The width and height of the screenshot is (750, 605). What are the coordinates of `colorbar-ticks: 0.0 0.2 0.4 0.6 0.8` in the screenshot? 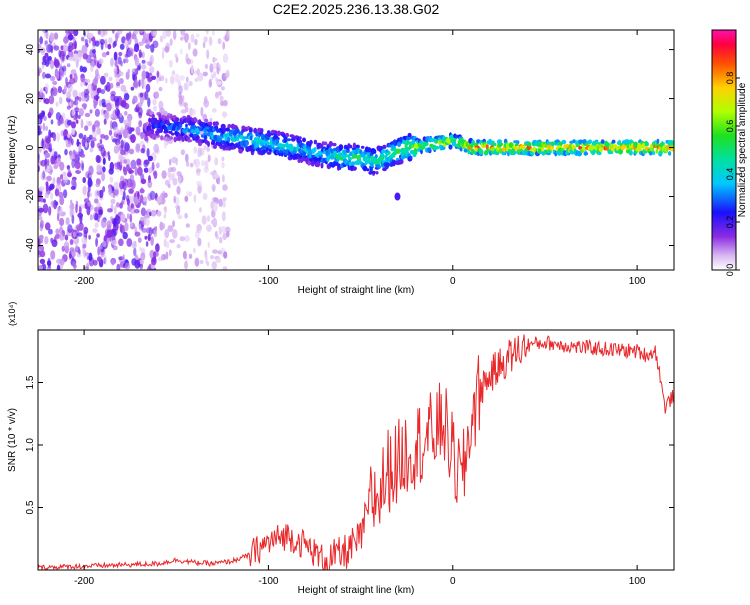 It's located at (732, 174).